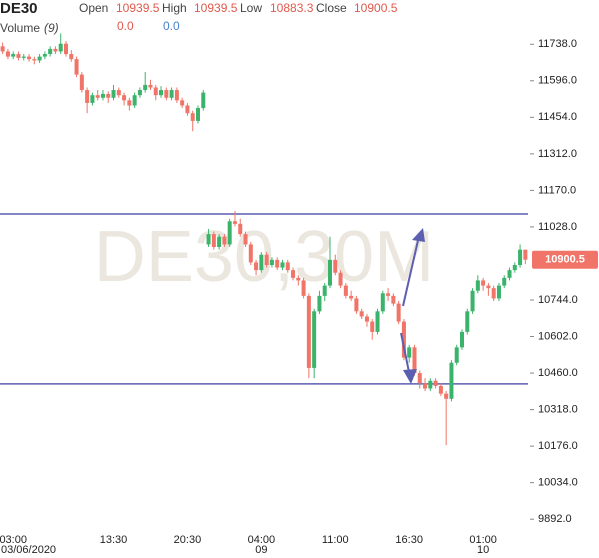 This screenshot has width=599, height=558. What do you see at coordinates (558, 446) in the screenshot?
I see `y-tick-label: 10176.0` at bounding box center [558, 446].